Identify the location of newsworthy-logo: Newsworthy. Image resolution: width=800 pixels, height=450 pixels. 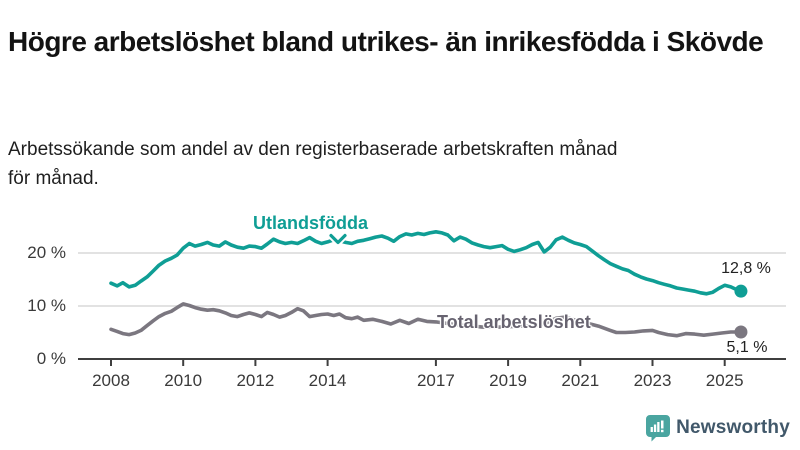
(718, 428).